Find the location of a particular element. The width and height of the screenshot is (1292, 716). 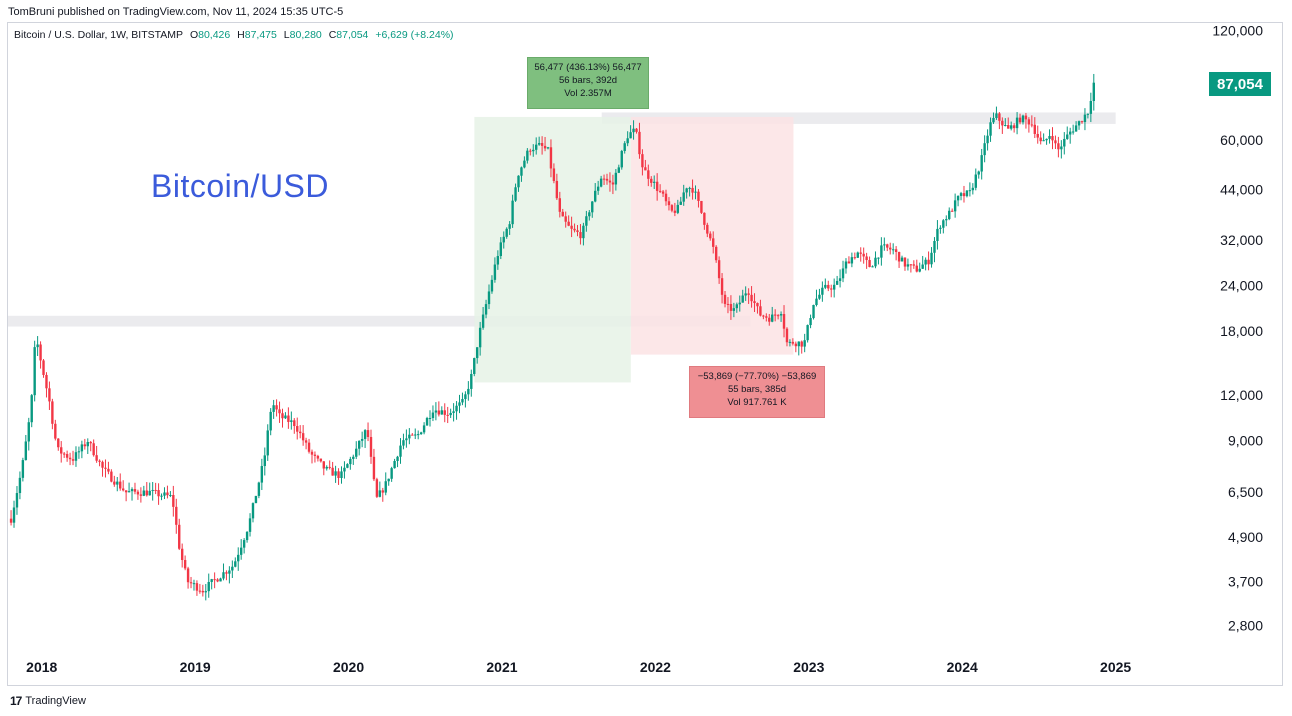

symbol-watermark: Bitcoin/USD is located at coordinates (240, 186).